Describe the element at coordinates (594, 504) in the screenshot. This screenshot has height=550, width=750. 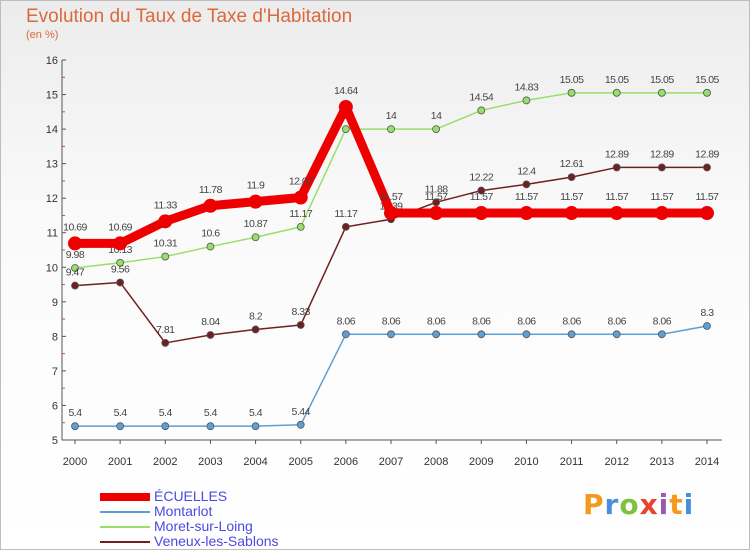
I see `logo-letter: P` at that location.